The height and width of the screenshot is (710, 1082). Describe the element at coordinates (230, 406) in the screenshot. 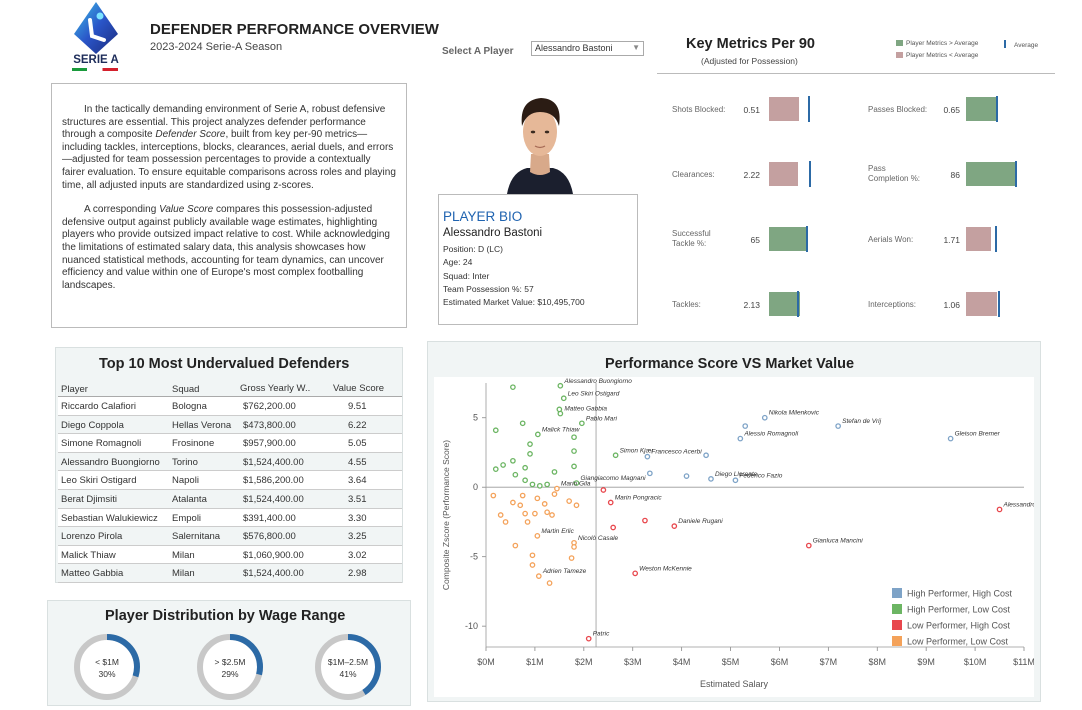

I see `table-row: Riccardo Calafiori Bologna $762,200.00 9.51` at that location.